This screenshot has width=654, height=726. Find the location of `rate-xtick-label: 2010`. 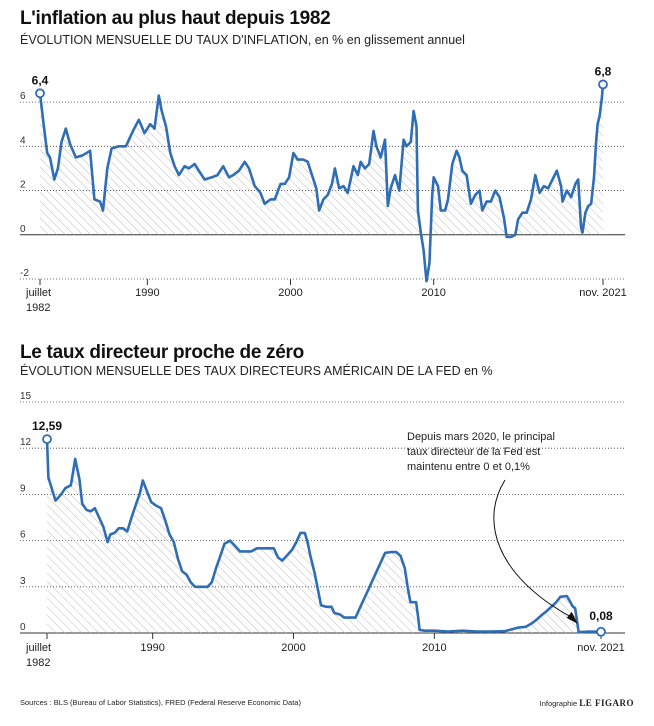

rate-xtick-label: 2010 is located at coordinates (434, 648).